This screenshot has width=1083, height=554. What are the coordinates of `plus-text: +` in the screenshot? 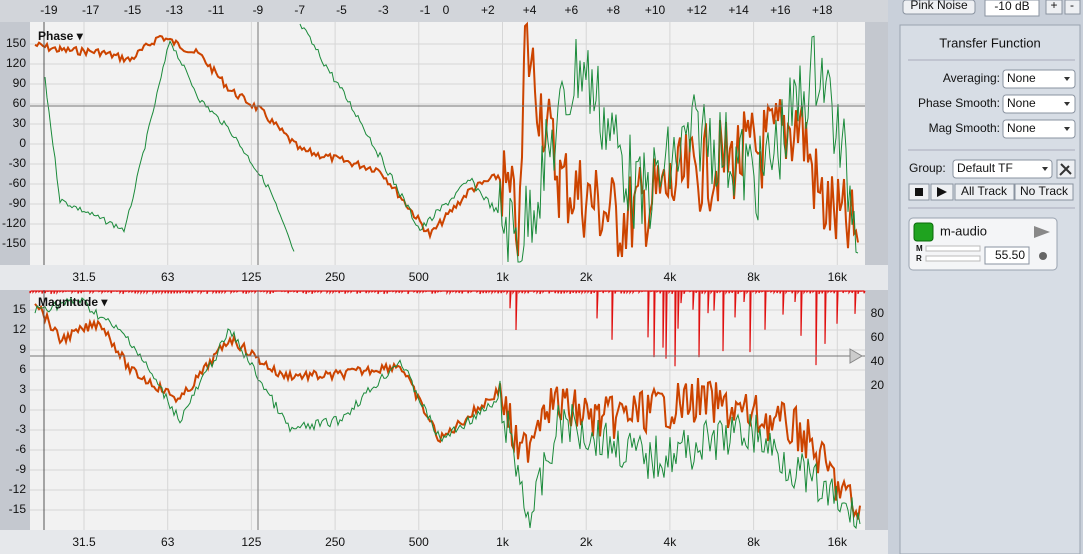 It's located at (1053, 6).